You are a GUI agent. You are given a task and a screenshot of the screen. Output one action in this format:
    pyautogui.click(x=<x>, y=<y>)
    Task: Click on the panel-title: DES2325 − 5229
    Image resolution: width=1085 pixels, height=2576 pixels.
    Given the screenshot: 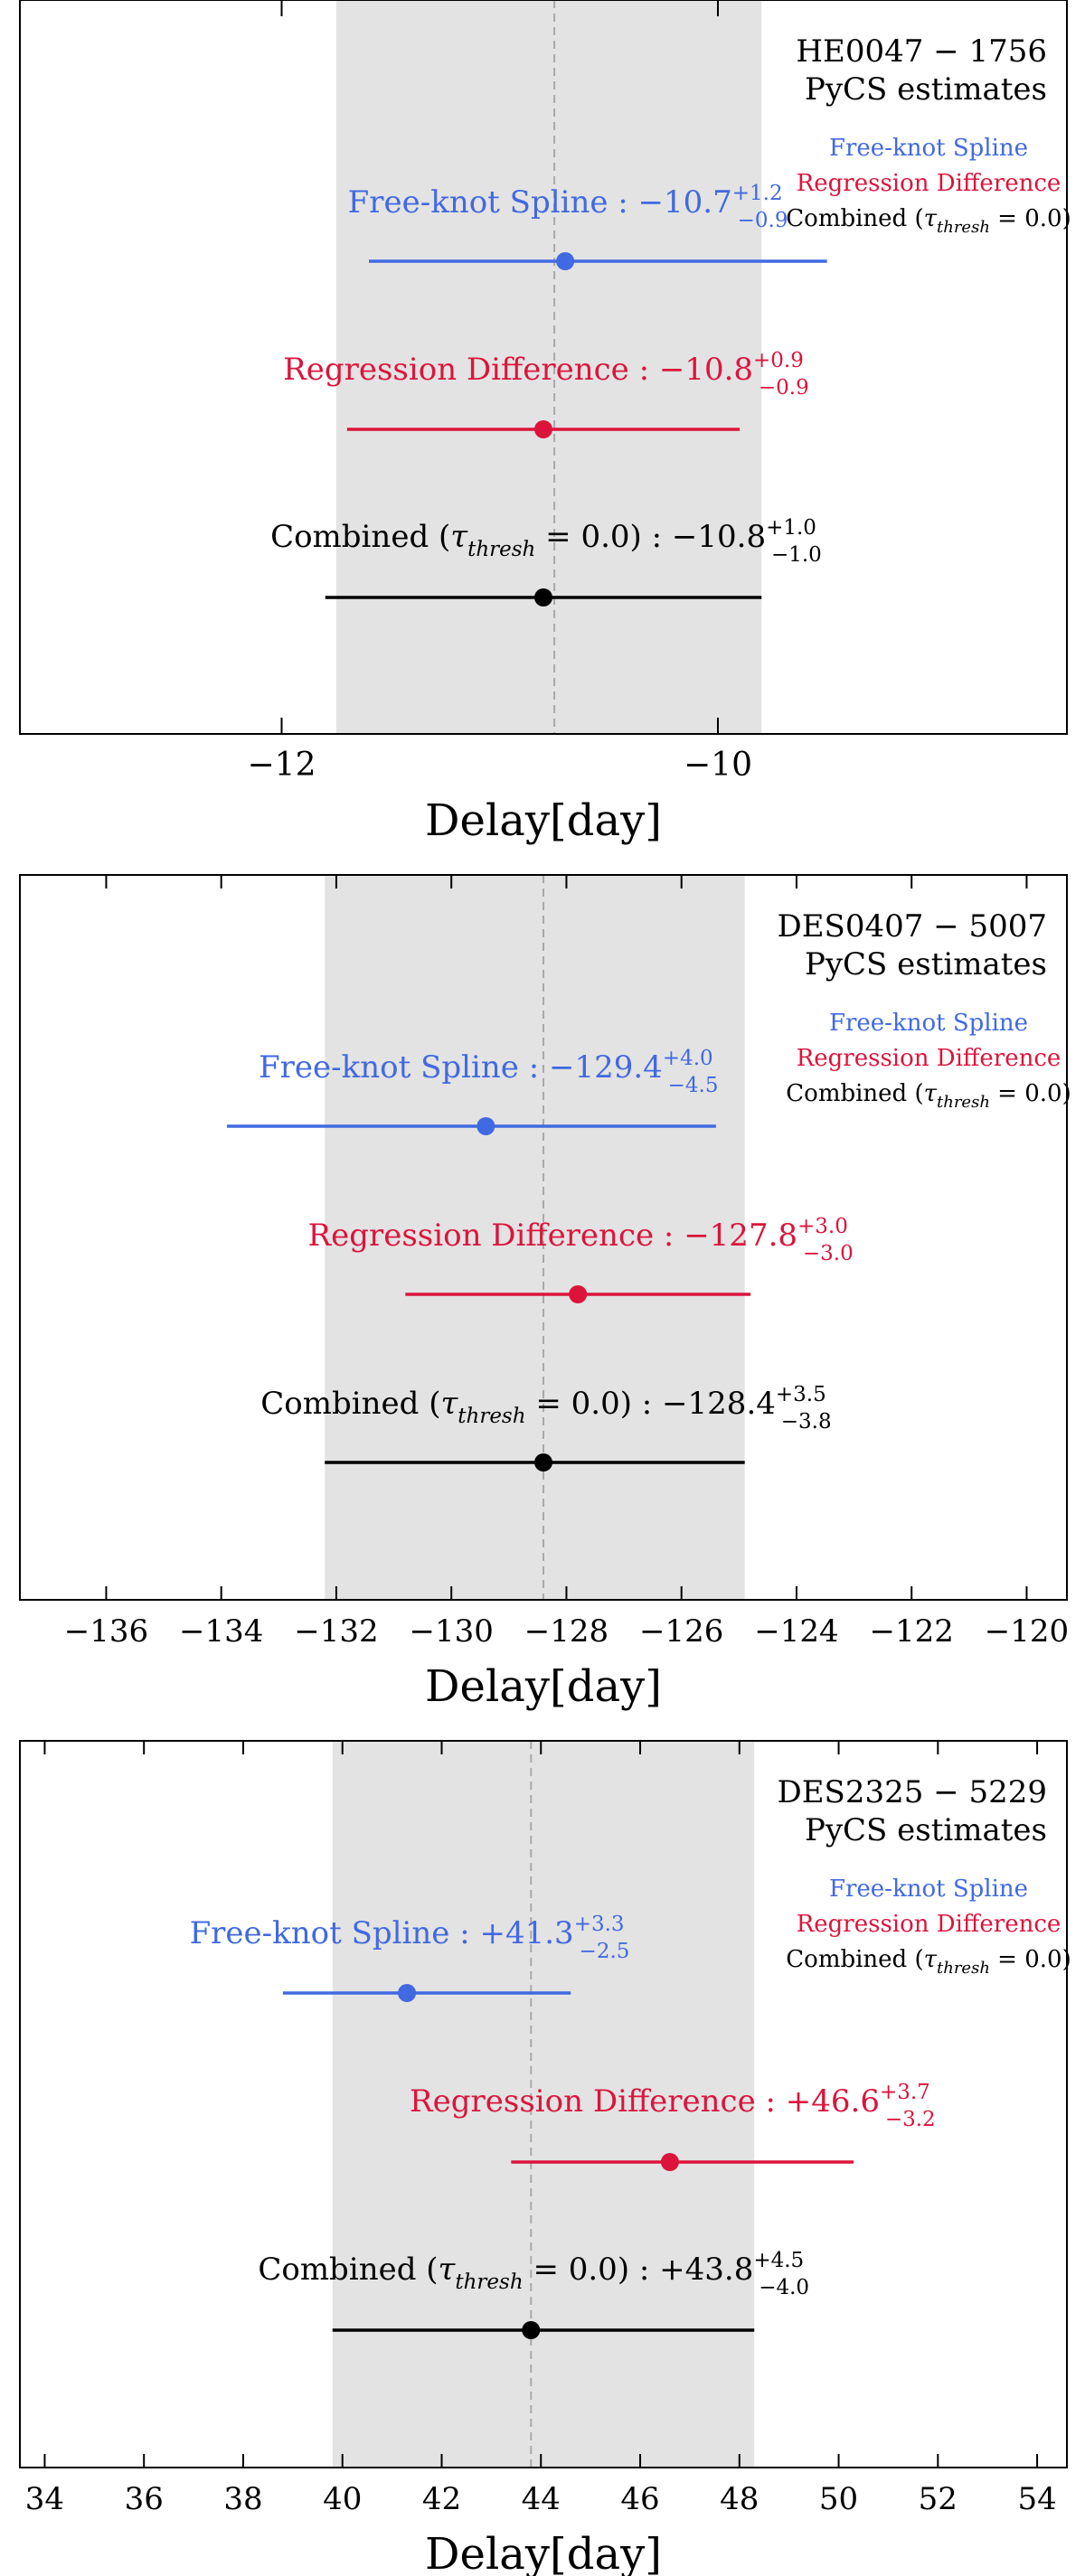 What is the action you would take?
    pyautogui.click(x=912, y=1792)
    